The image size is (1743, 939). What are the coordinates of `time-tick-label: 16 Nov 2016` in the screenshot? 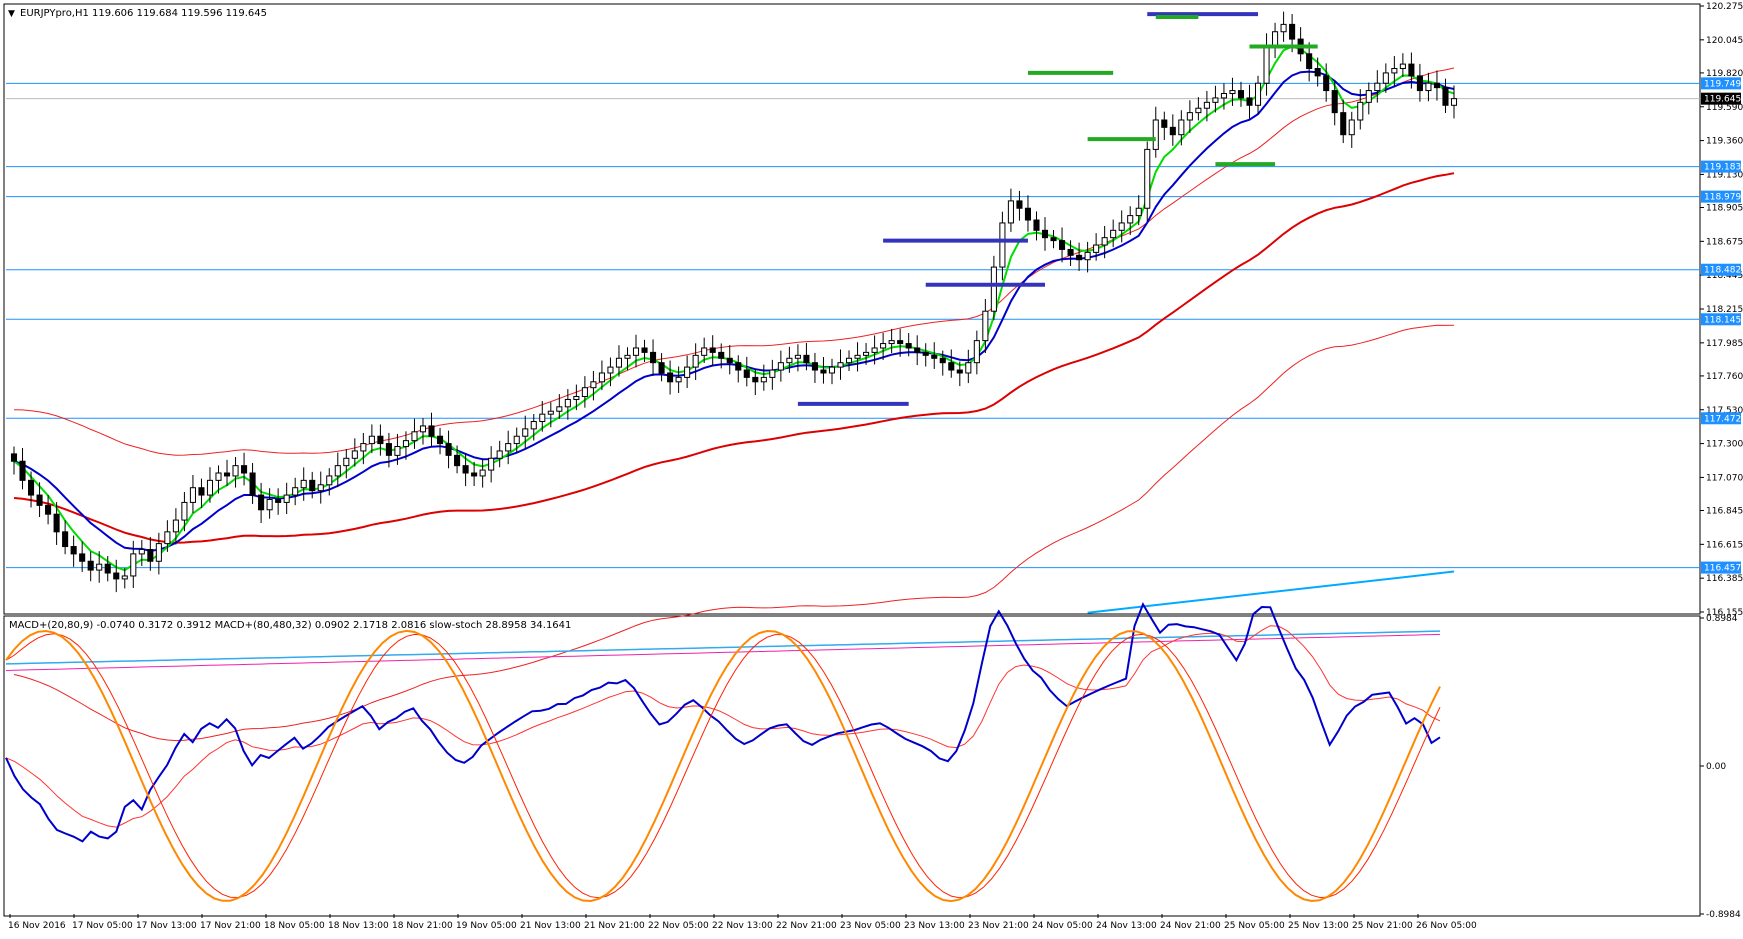 It's located at (37, 926).